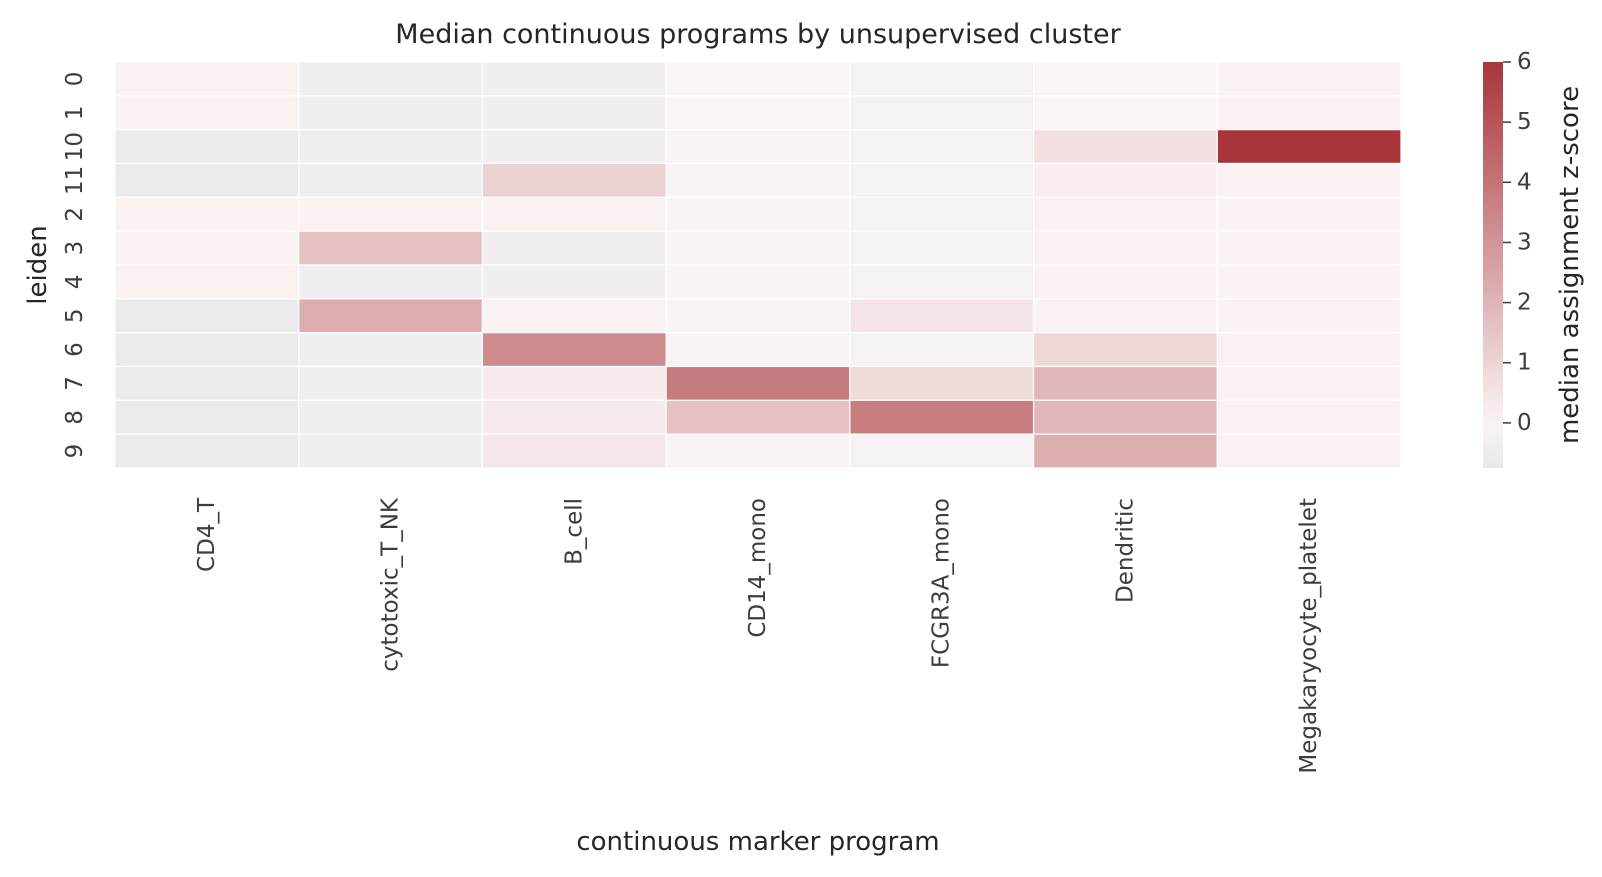 The width and height of the screenshot is (1602, 877). What do you see at coordinates (574, 350) in the screenshot?
I see `heatmap-cell-6-B_cell` at bounding box center [574, 350].